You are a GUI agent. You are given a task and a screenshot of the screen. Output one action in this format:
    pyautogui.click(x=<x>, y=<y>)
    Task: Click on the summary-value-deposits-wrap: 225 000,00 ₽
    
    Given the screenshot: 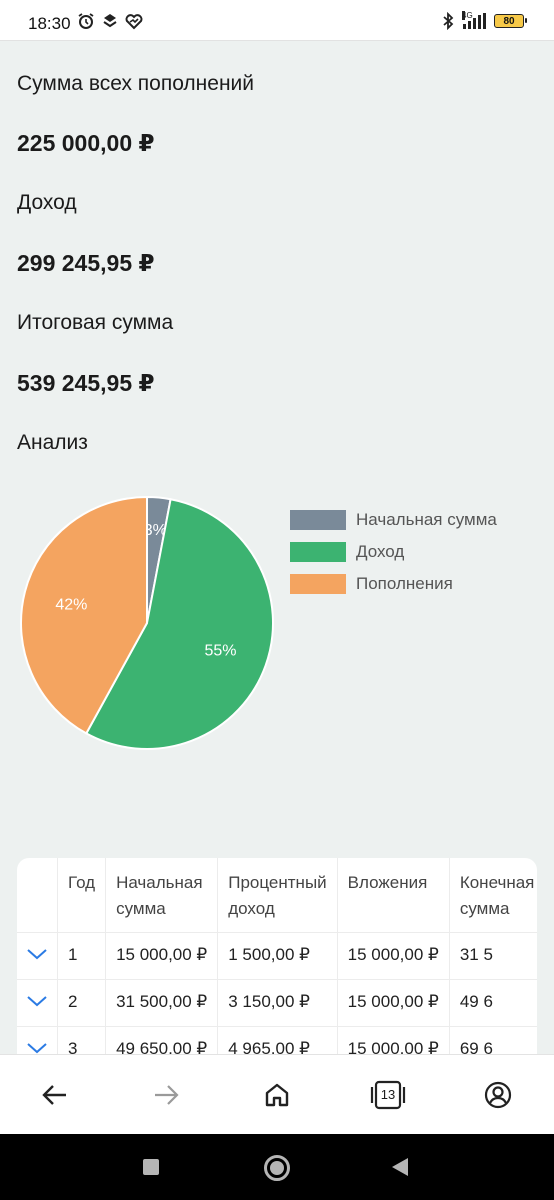 What is the action you would take?
    pyautogui.click(x=86, y=143)
    